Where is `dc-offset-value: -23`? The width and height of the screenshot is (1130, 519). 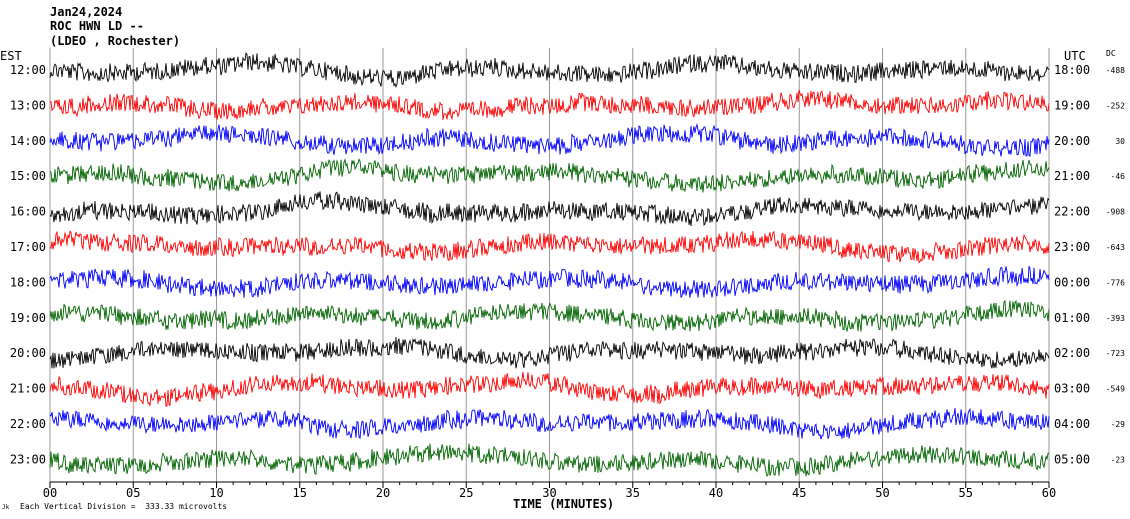
dc-offset-value: -23 is located at coordinates (1118, 459).